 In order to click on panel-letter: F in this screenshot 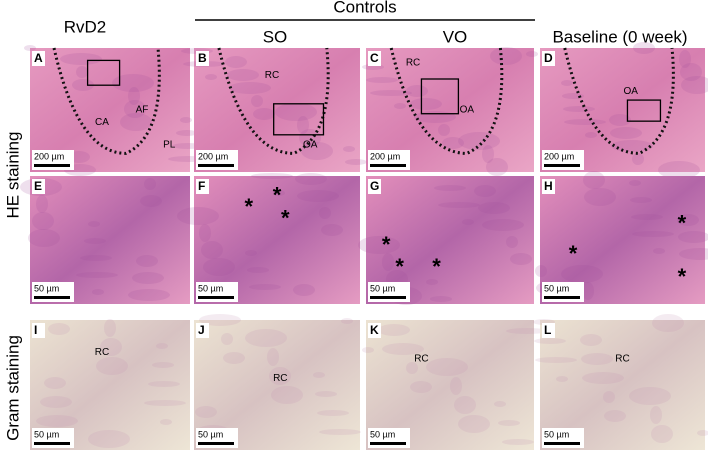, I will do `click(201, 186)`.